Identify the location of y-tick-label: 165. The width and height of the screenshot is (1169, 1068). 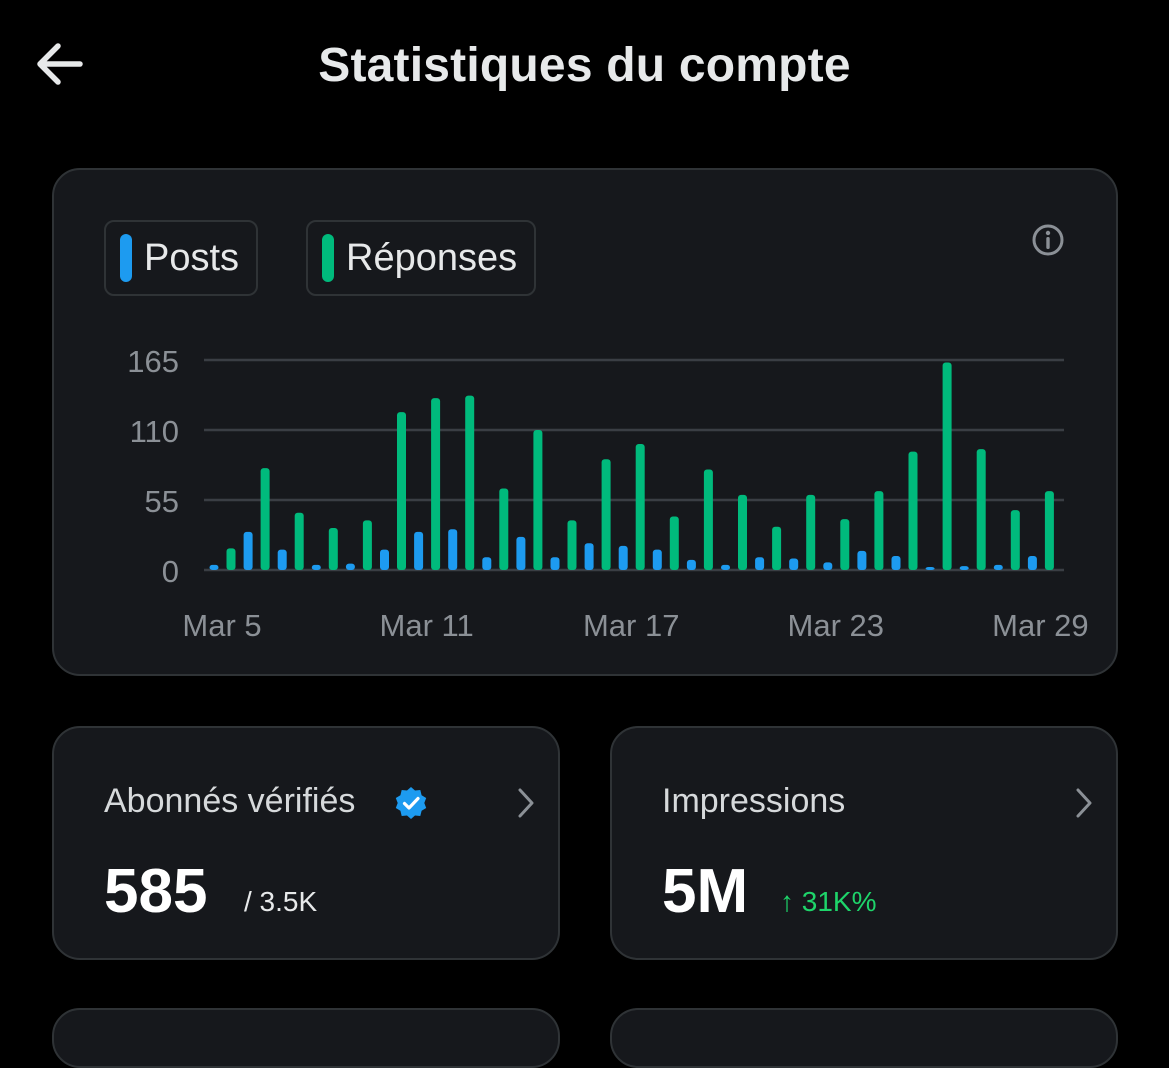
(153, 361).